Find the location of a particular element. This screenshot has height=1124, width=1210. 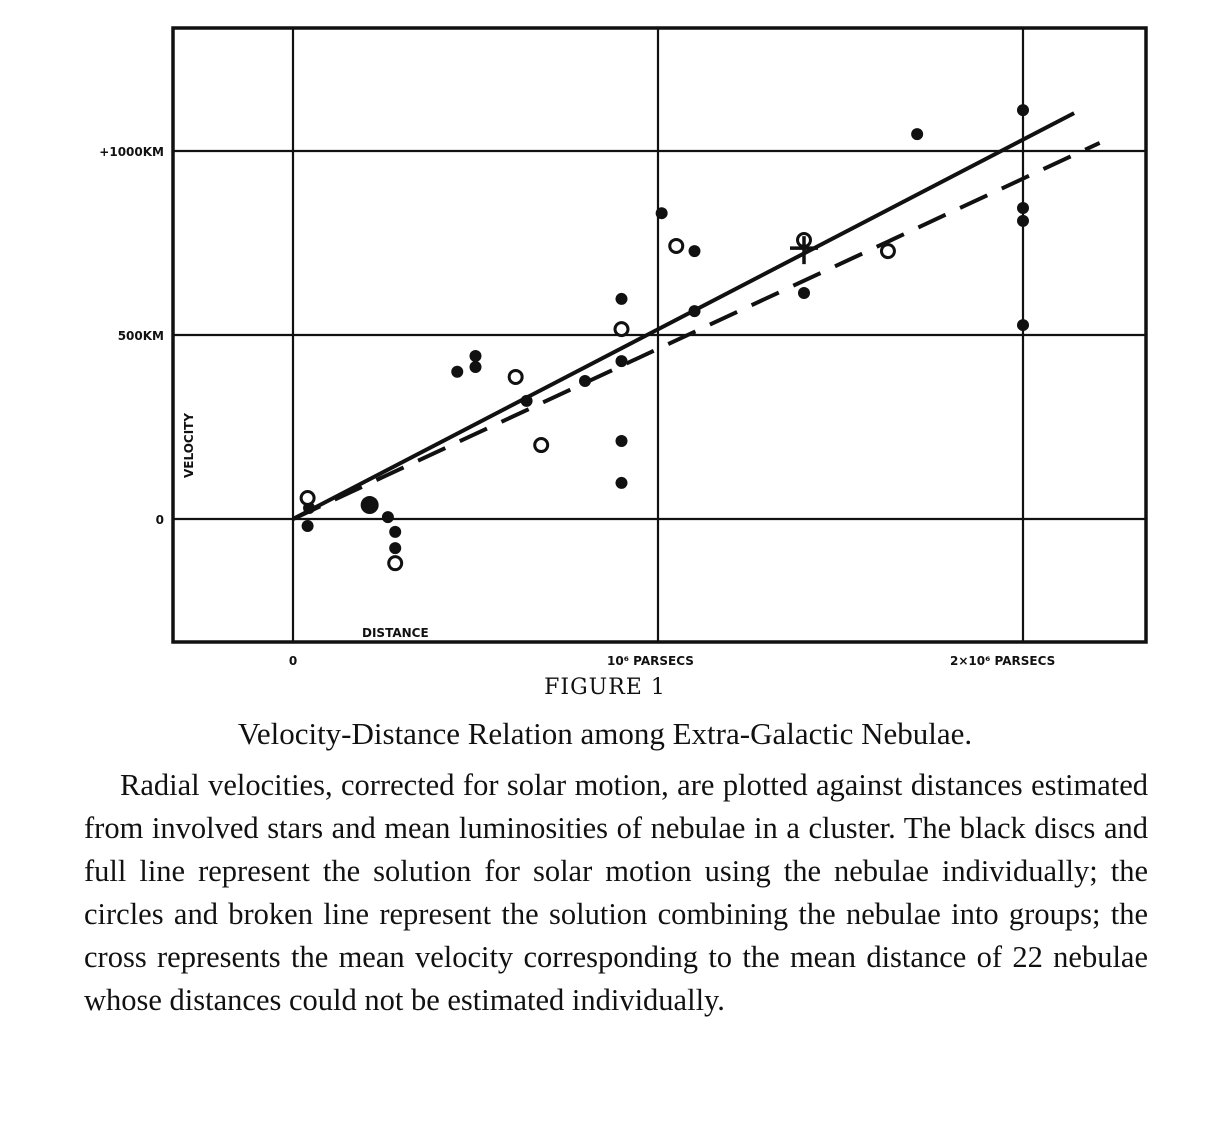

x-tick-label: 0 is located at coordinates (293, 661).